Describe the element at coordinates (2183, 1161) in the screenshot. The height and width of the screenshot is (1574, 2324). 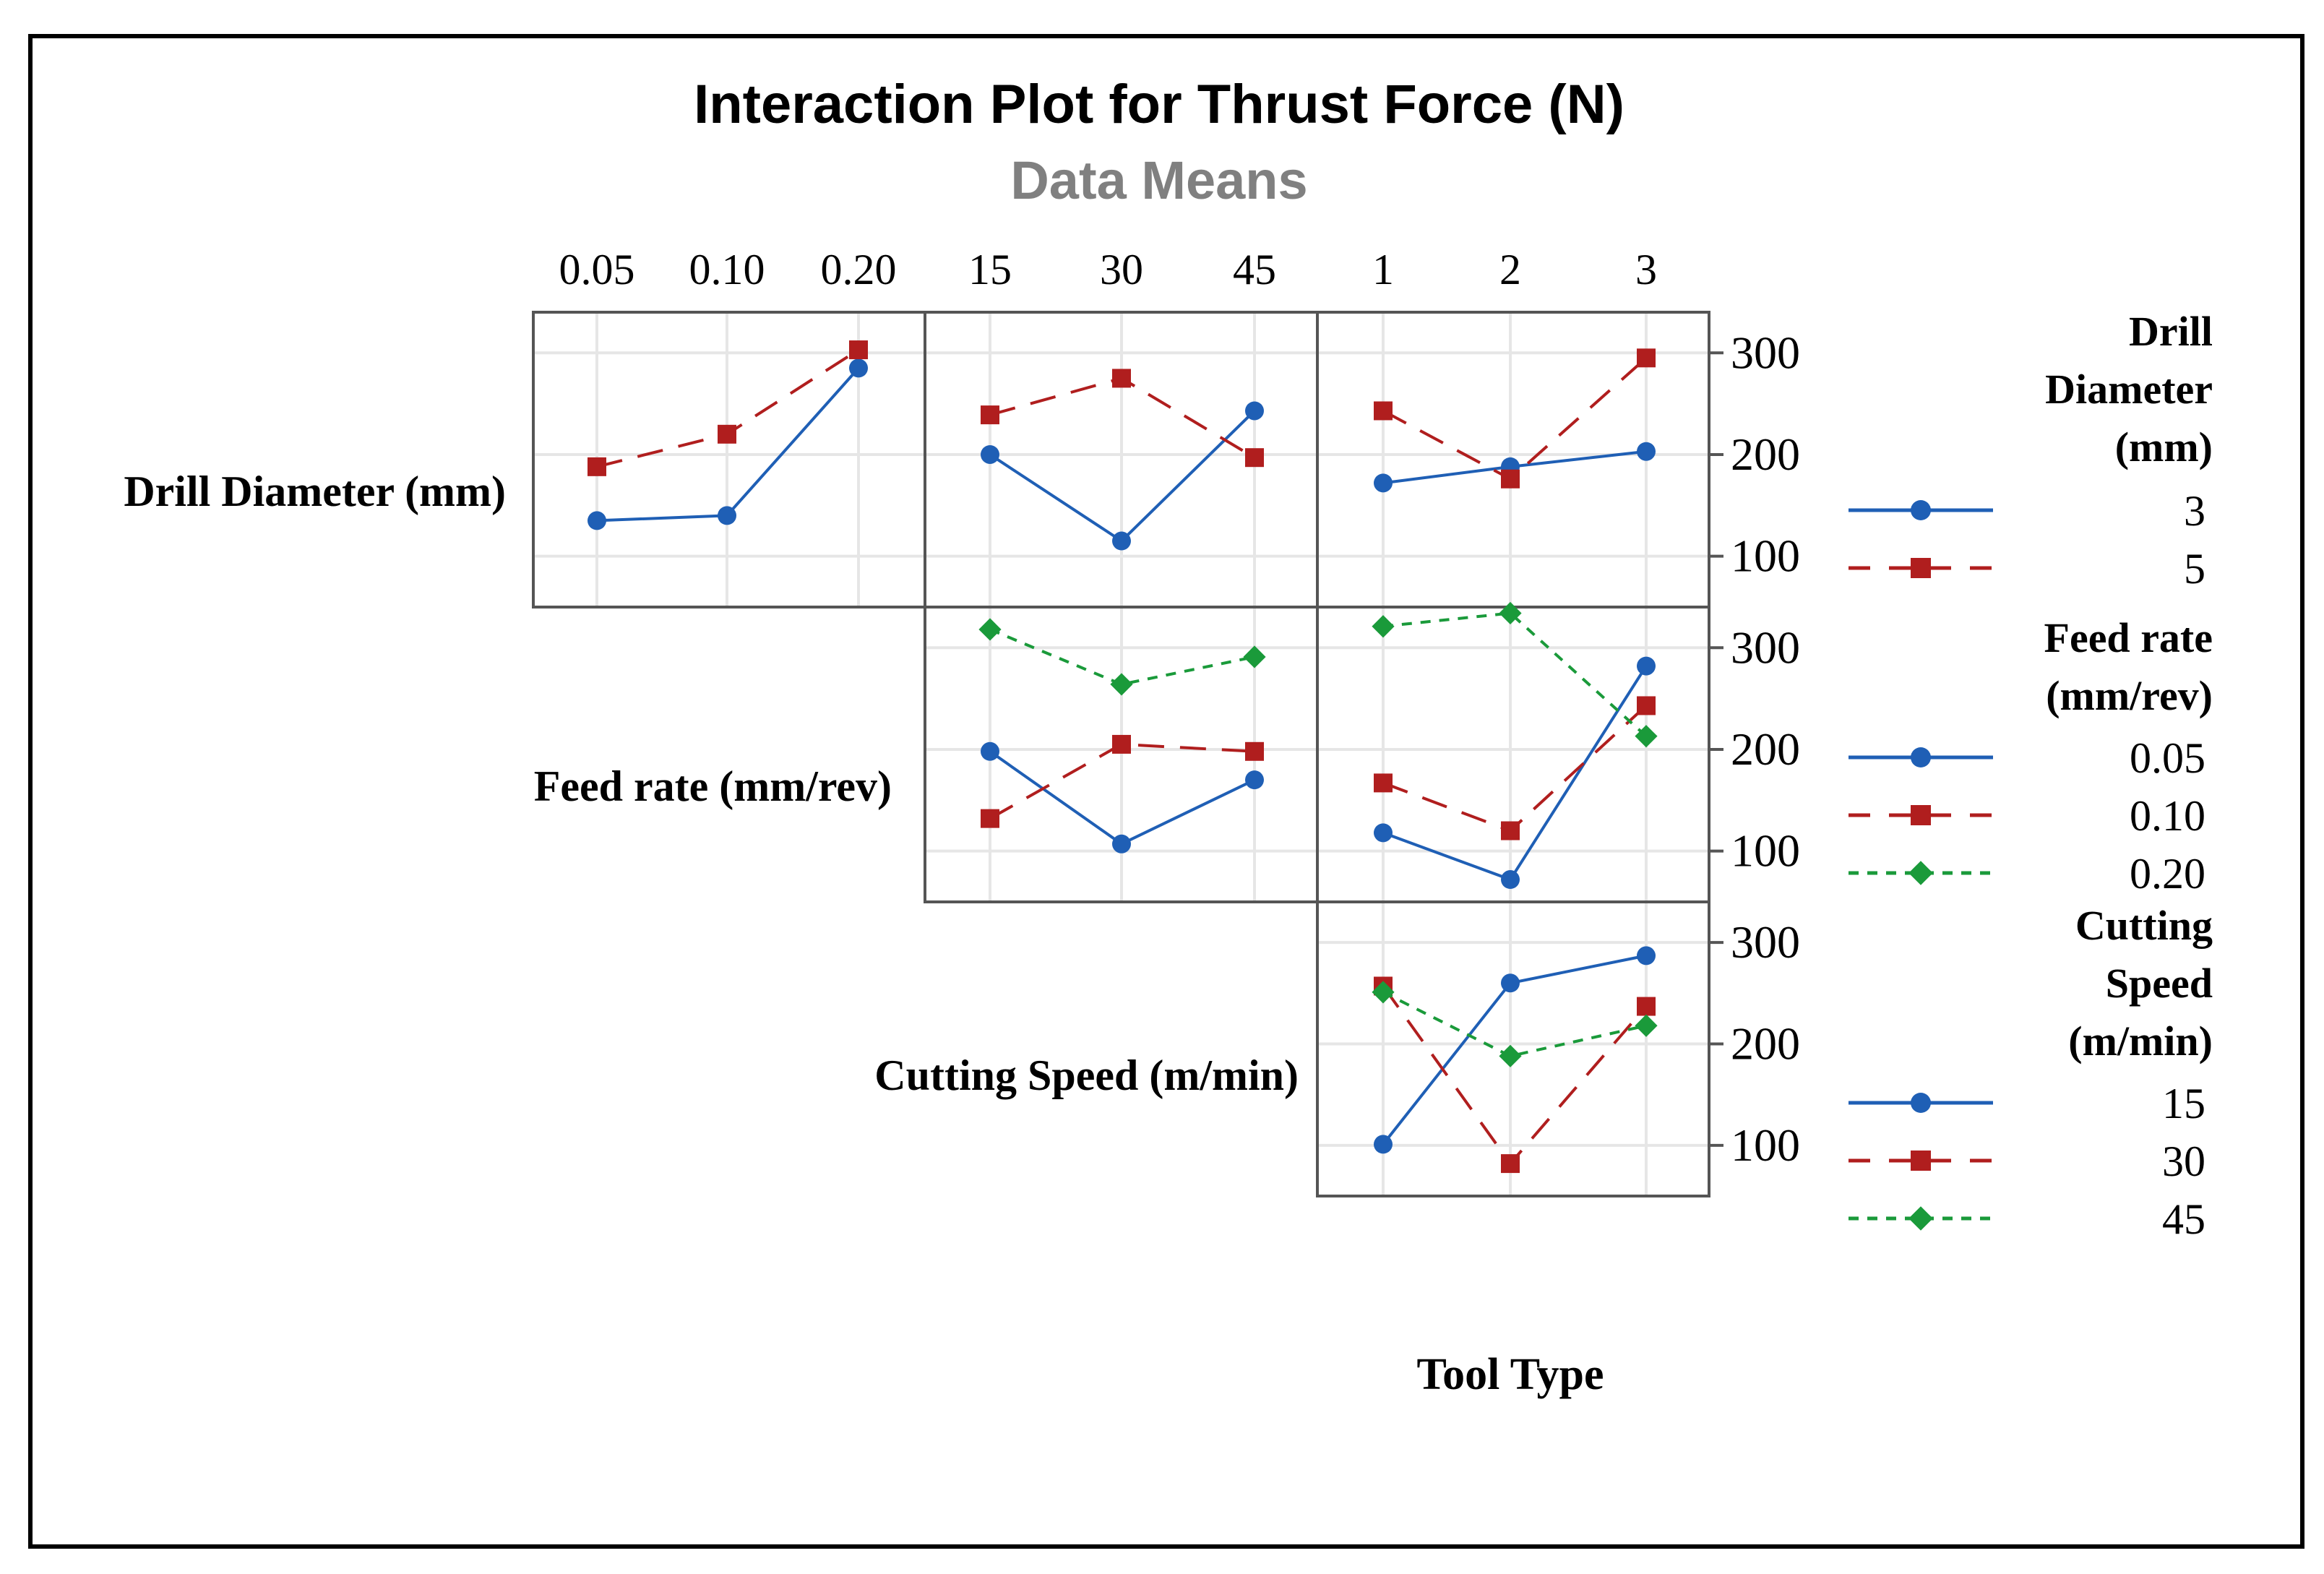
I see `legend-entry-label: 30` at that location.